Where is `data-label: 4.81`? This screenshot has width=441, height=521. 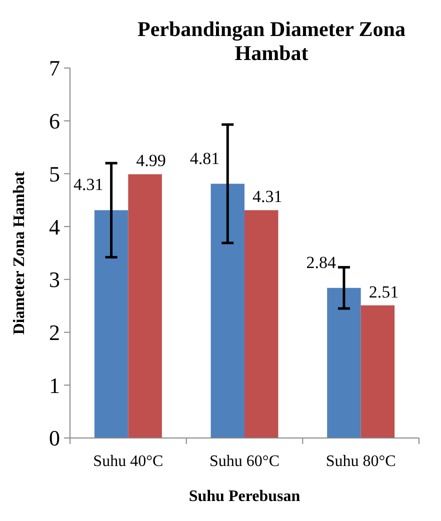
data-label: 4.81 is located at coordinates (205, 158).